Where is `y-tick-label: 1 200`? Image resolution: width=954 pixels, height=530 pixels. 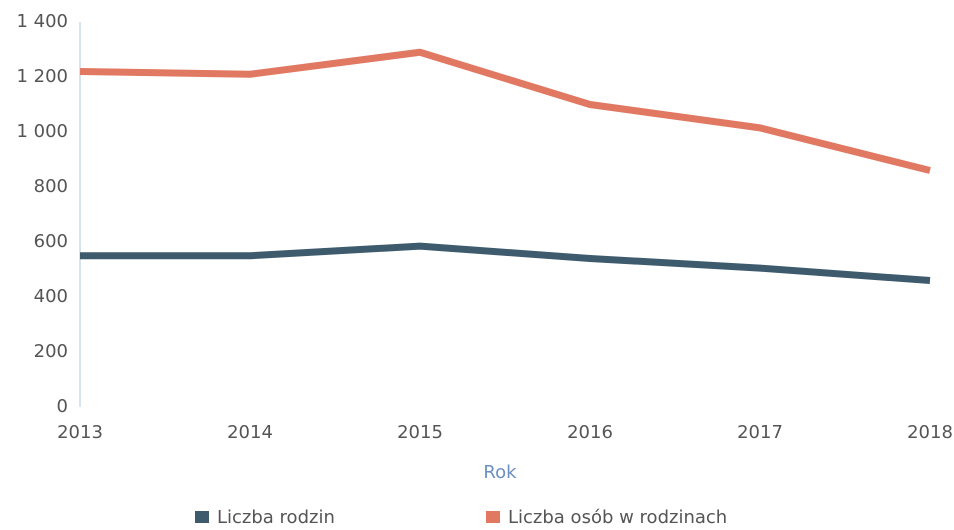 y-tick-label: 1 200 is located at coordinates (42, 76).